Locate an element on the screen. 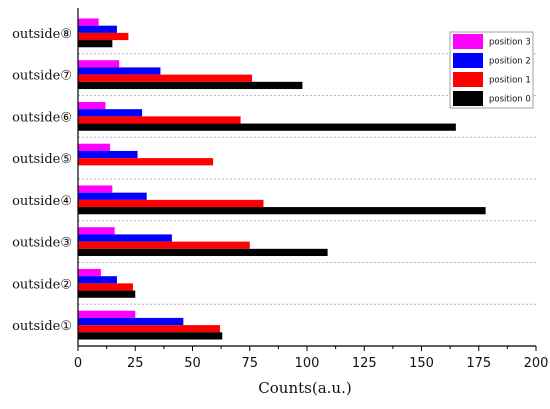  x-tick-label: 0 is located at coordinates (78, 363).